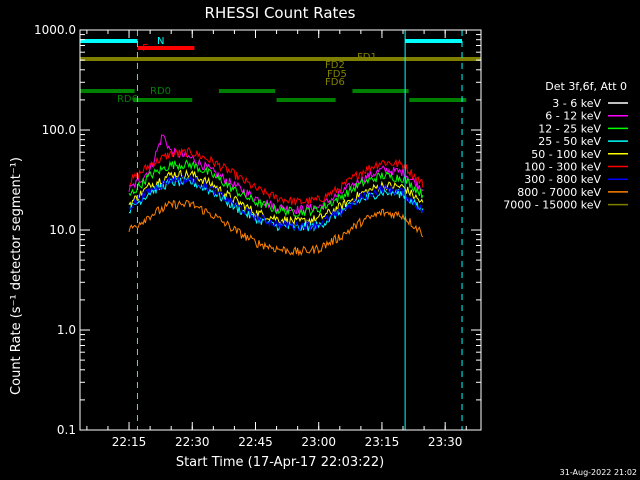 The height and width of the screenshot is (480, 640). Describe the element at coordinates (576, 103) in the screenshot. I see `legend-label: 3 - 6 keV` at that location.